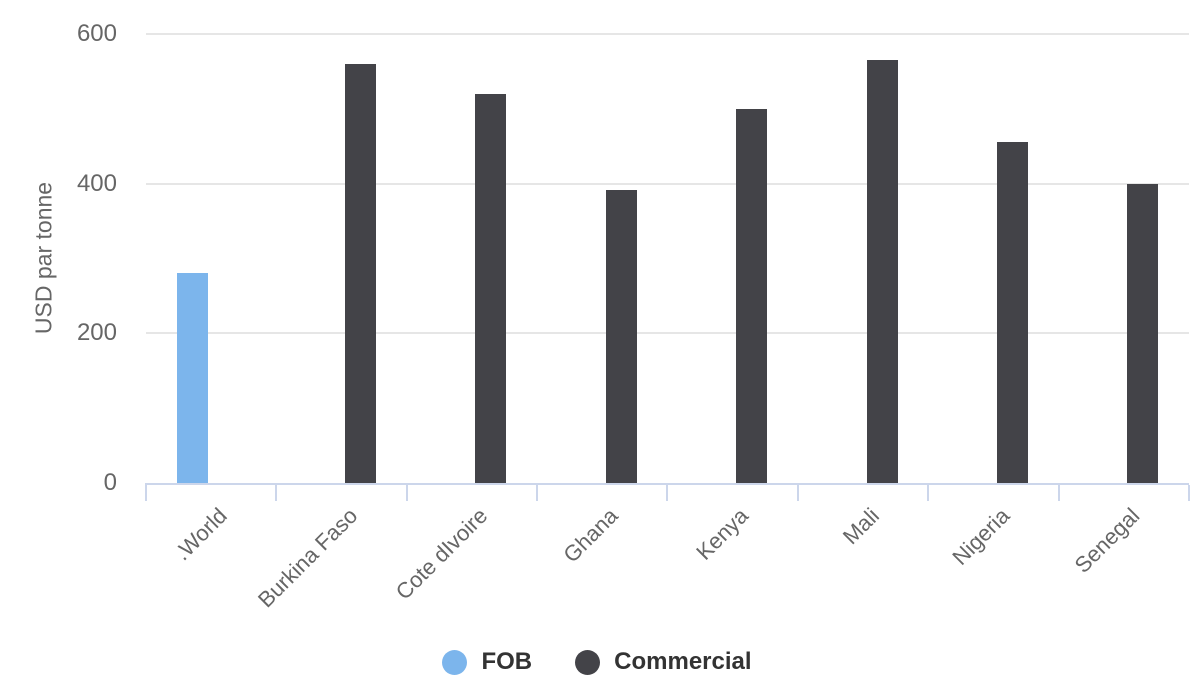 The image size is (1194, 690). I want to click on y-tick-label-200: 200, so click(96, 333).